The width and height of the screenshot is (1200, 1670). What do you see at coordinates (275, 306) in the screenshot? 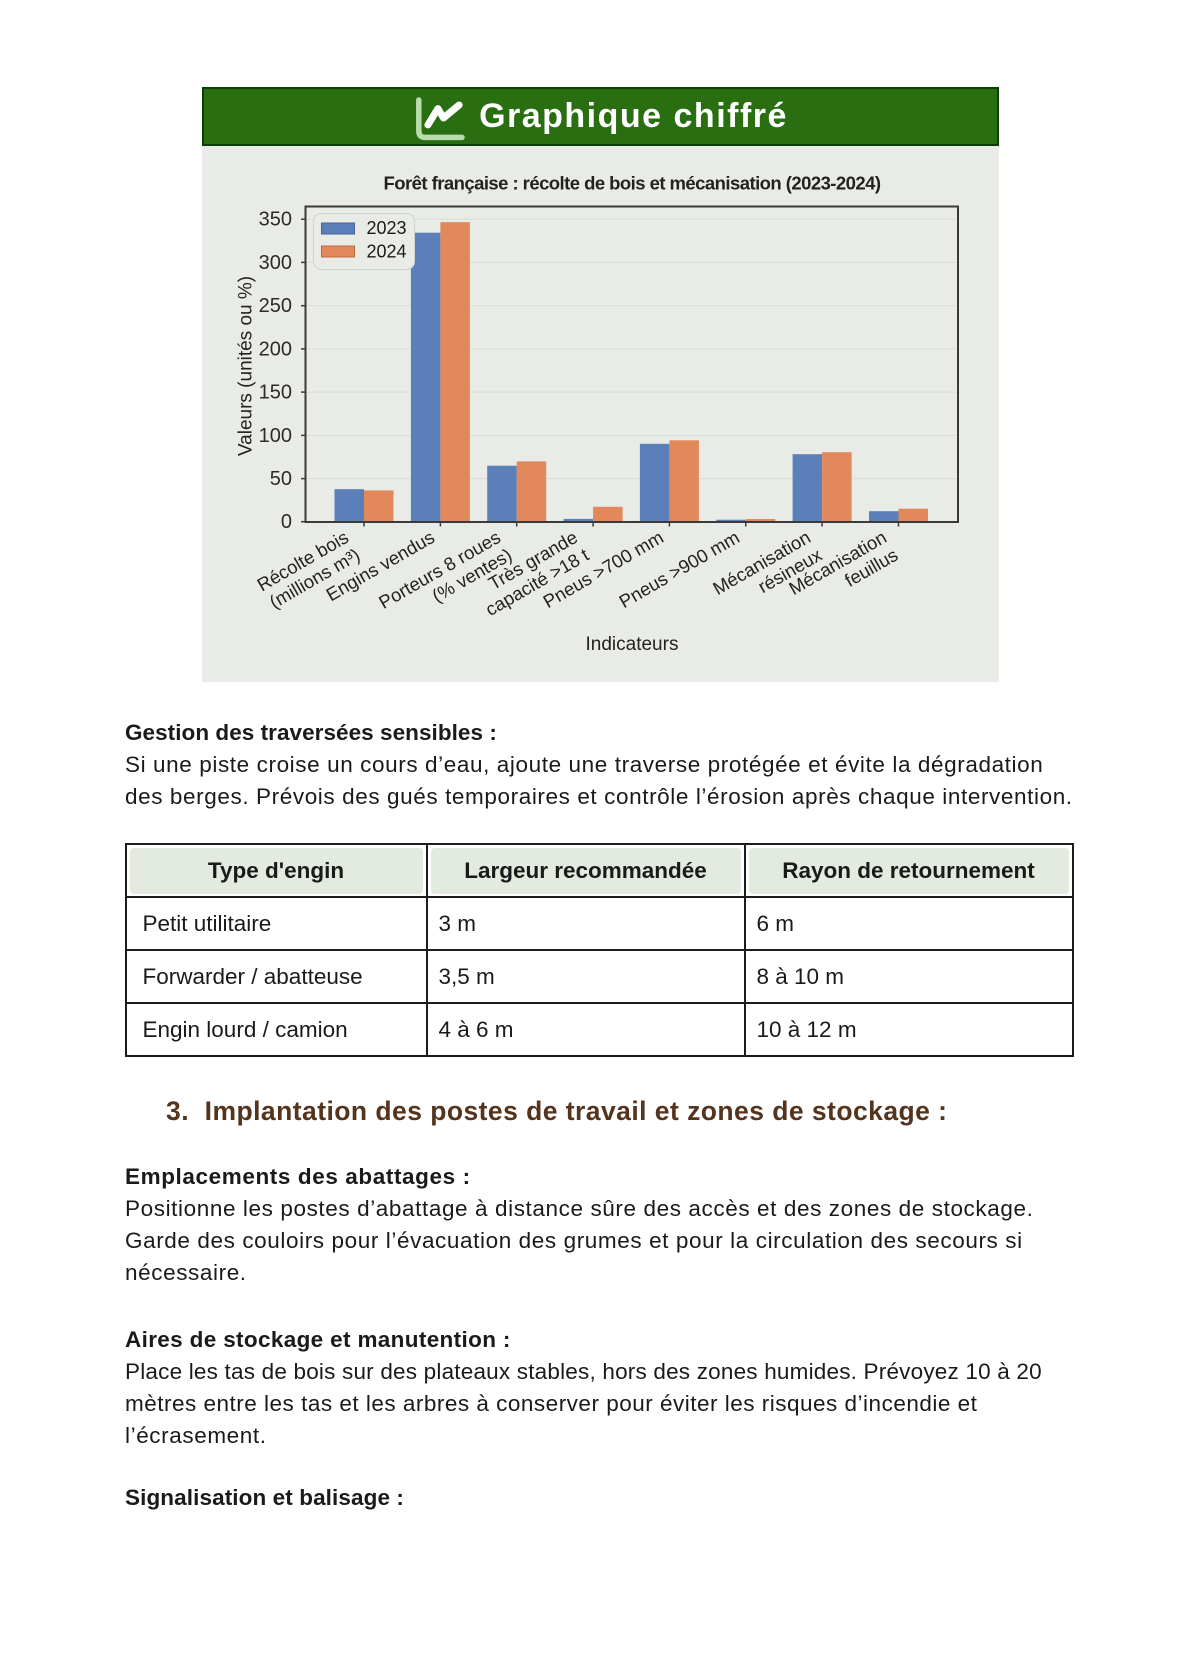
I see `svg-text: 250` at bounding box center [275, 306].